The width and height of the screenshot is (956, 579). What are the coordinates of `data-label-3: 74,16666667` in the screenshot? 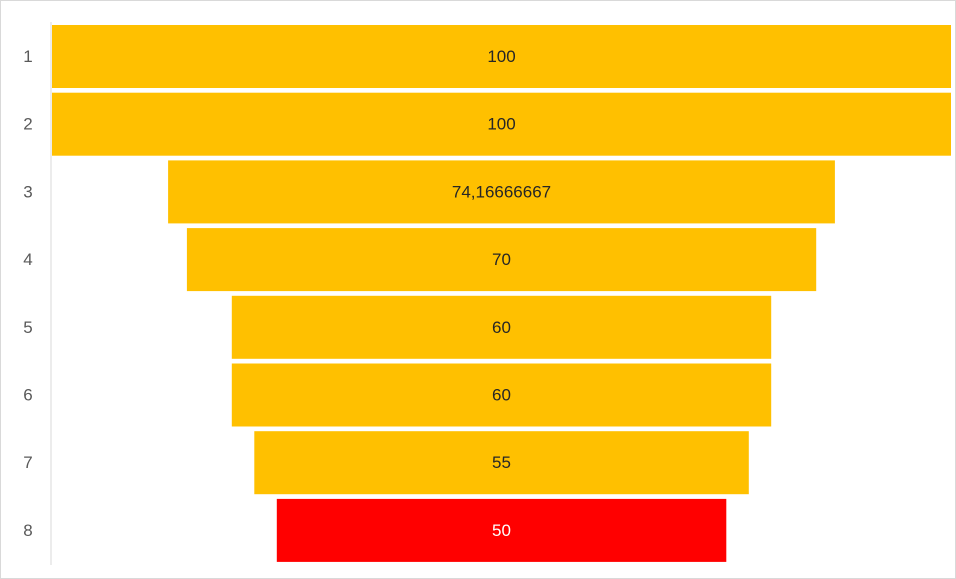 It's located at (501, 191).